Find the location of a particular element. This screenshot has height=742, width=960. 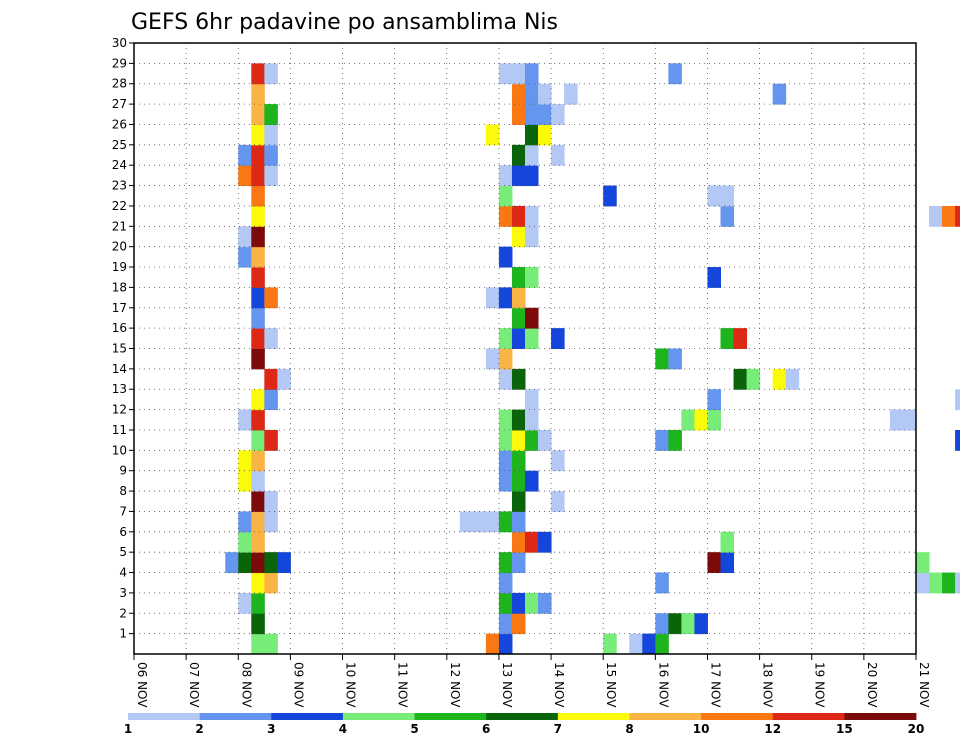

x-tick-label: 21 NOV is located at coordinates (924, 685).